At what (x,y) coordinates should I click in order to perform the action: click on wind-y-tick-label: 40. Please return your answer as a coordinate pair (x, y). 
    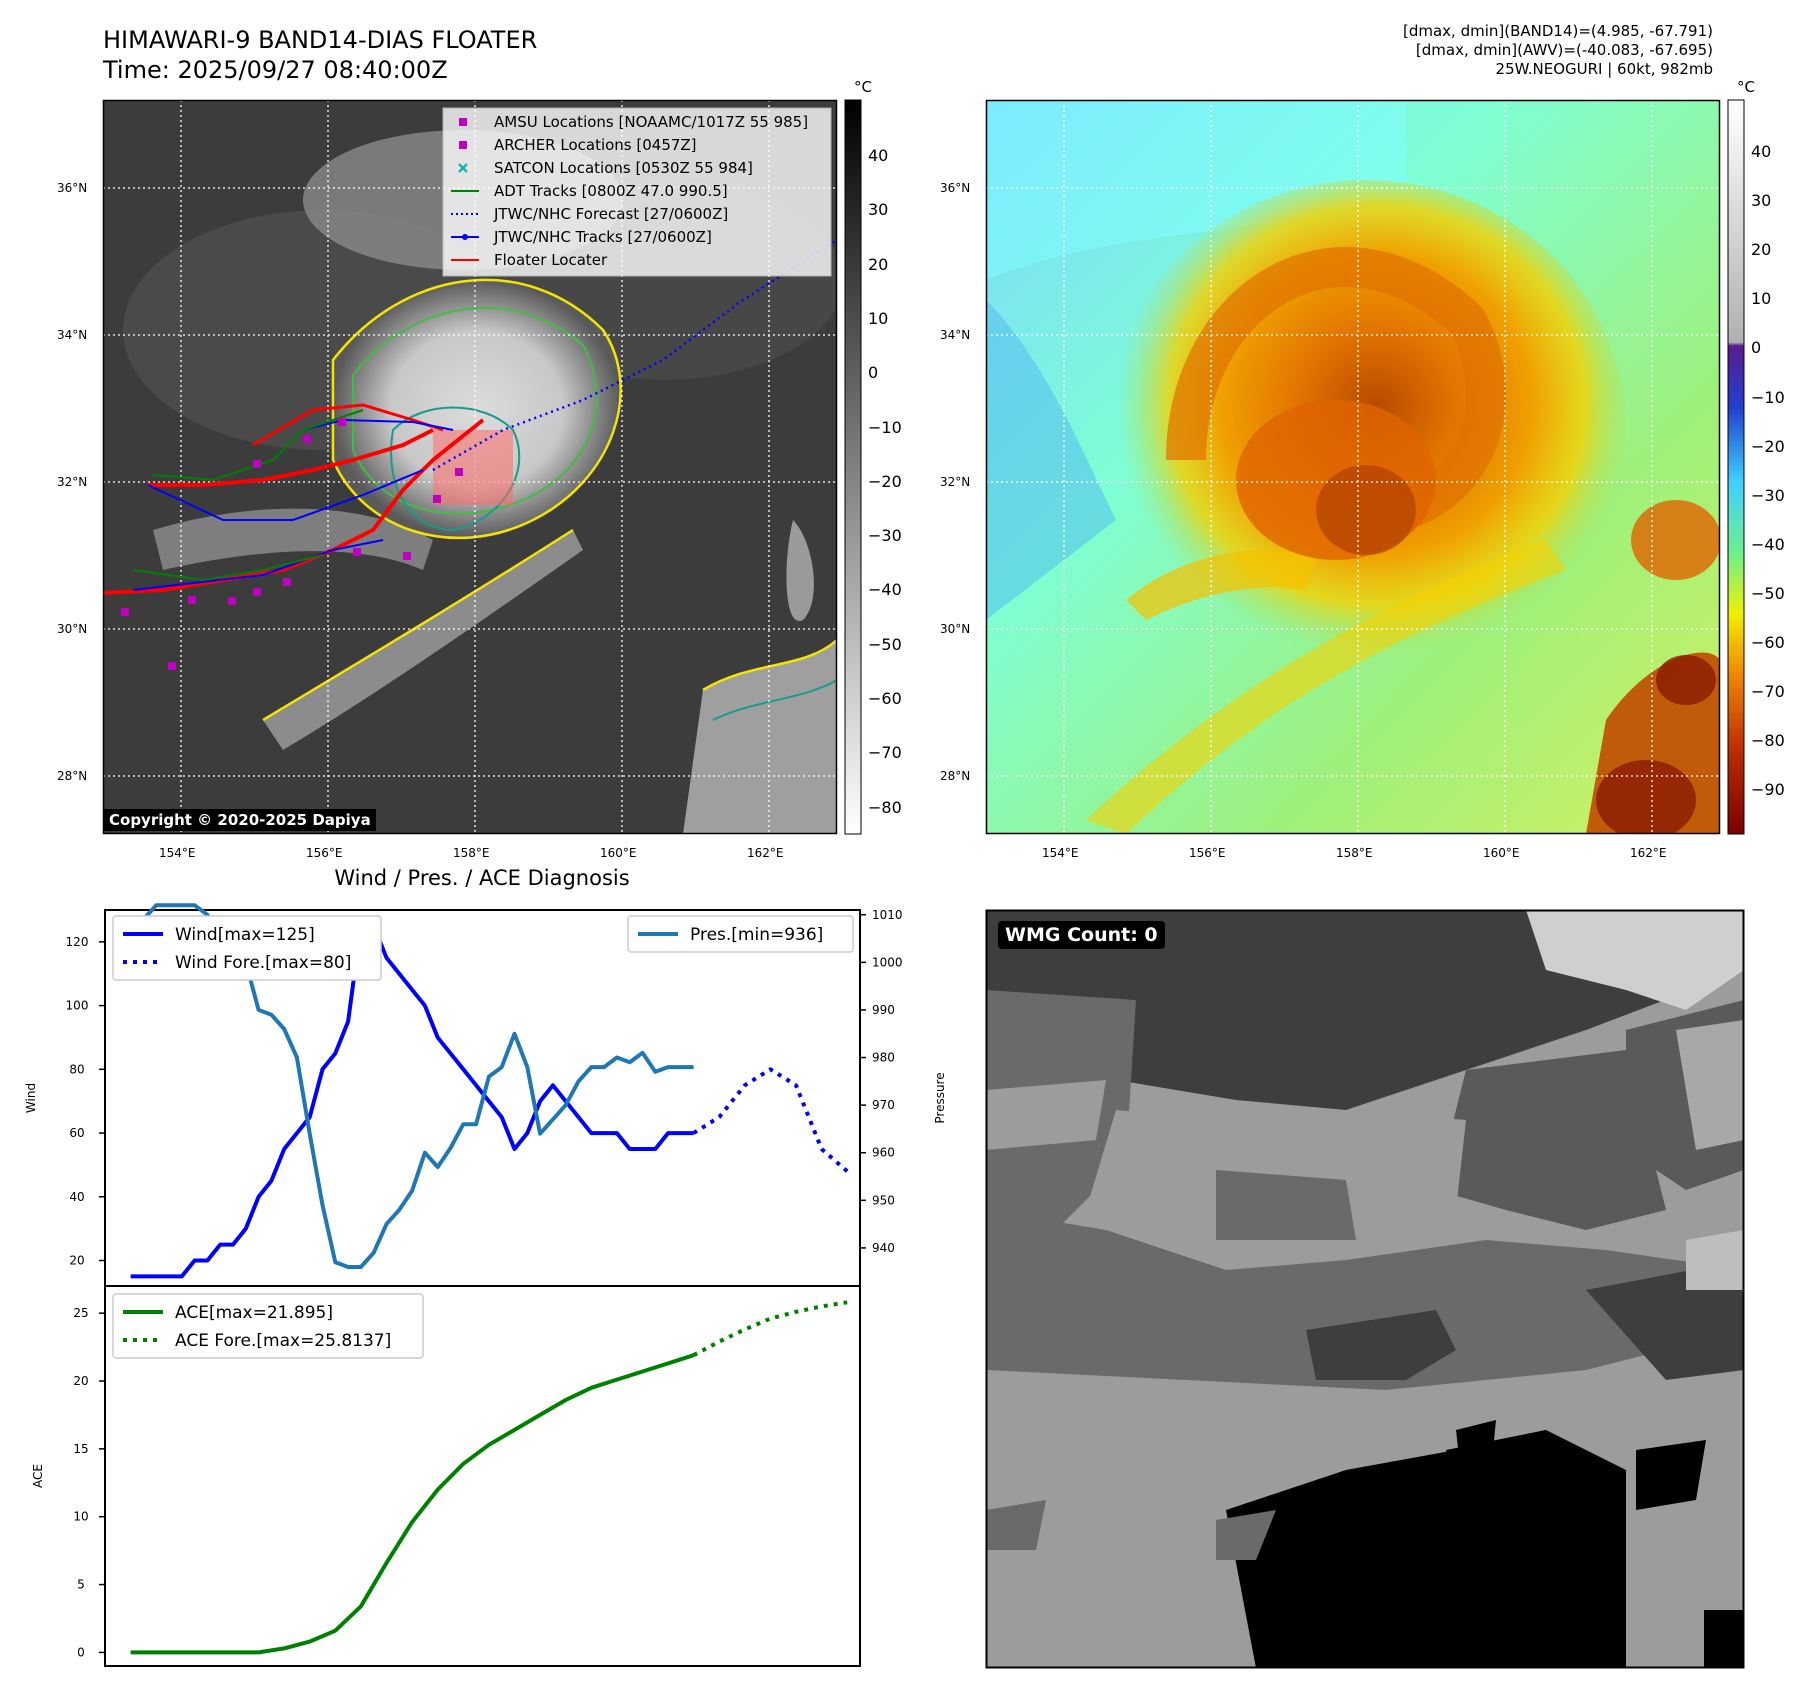
    Looking at the image, I should click on (76, 1197).